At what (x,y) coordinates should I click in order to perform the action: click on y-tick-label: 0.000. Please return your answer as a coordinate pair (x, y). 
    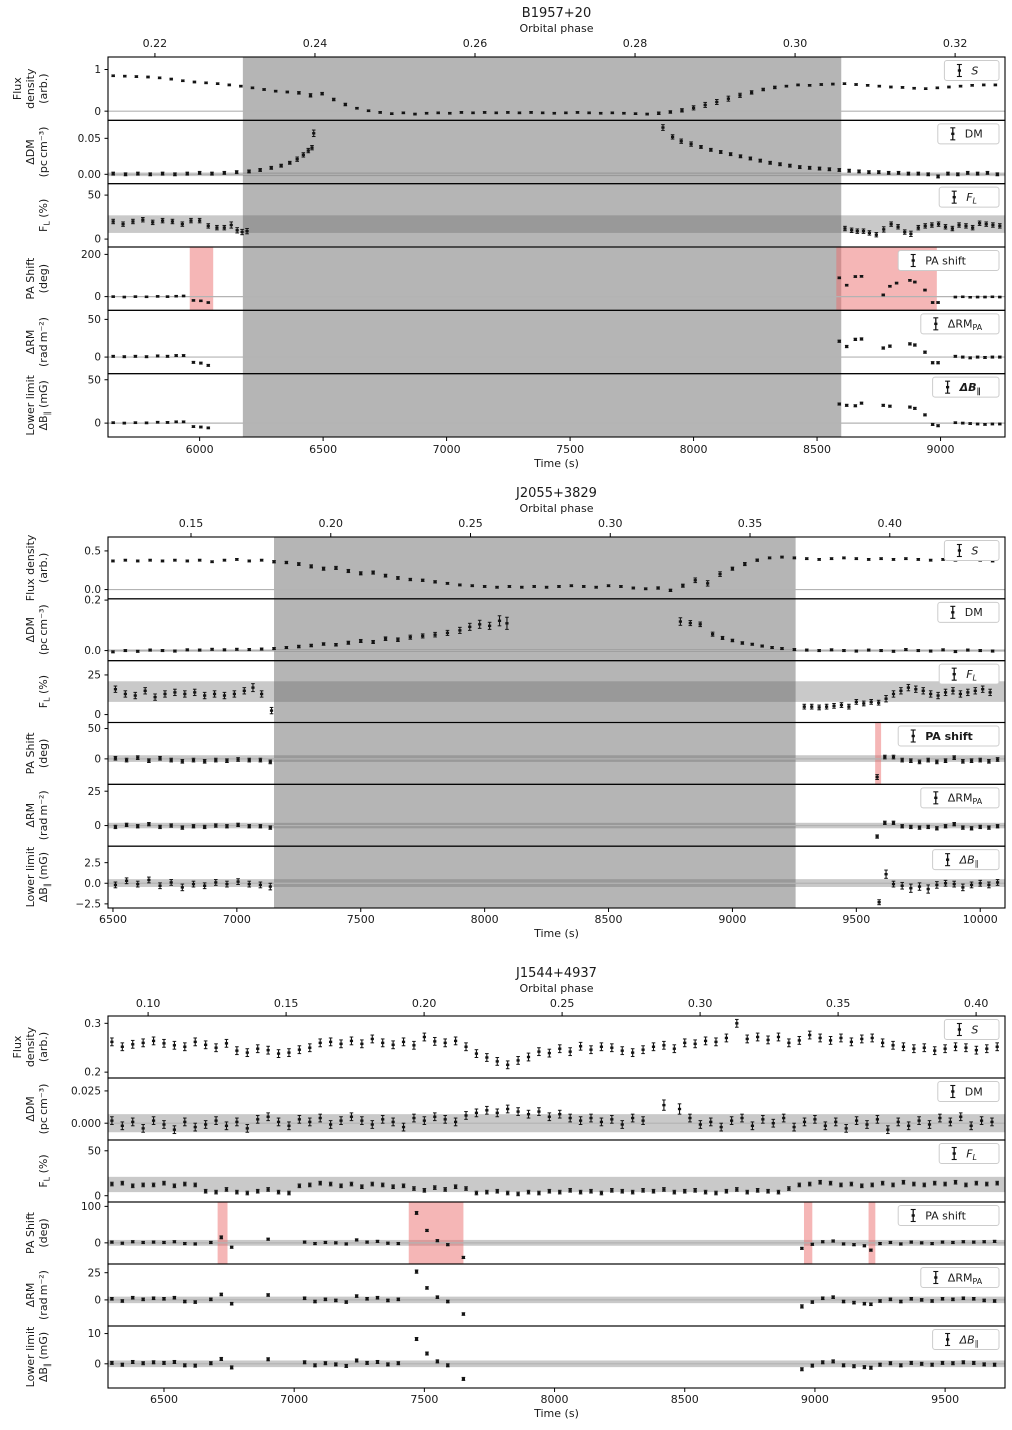
    Looking at the image, I should click on (86, 1124).